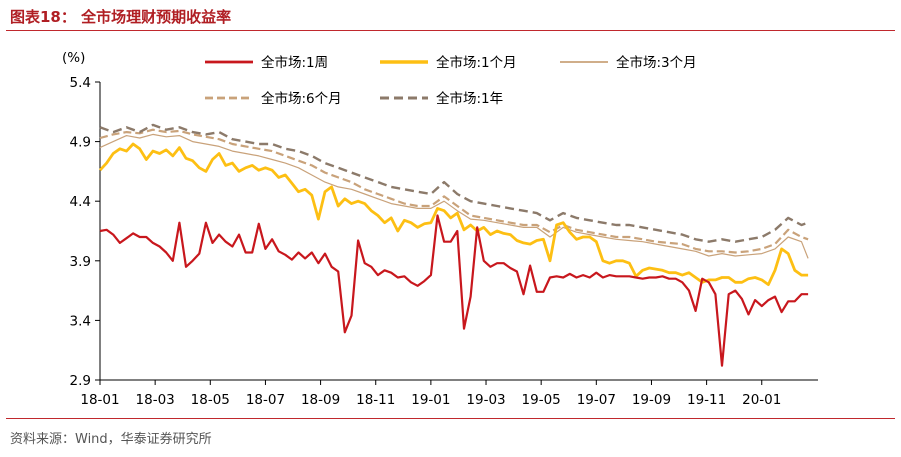 This screenshot has width=901, height=457. Describe the element at coordinates (80, 143) in the screenshot. I see `y-tick-label: 4.9` at that location.